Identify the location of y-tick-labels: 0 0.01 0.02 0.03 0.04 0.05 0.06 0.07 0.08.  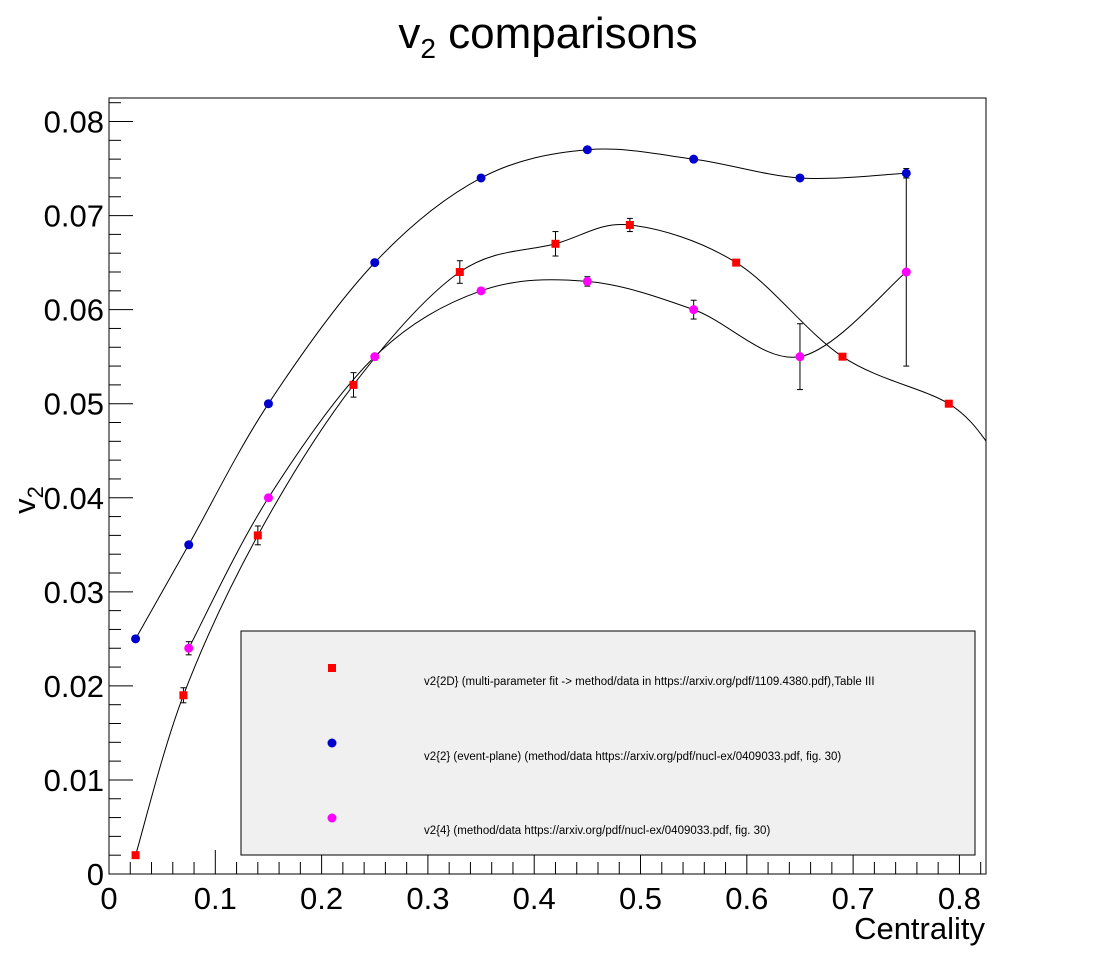
(74, 498).